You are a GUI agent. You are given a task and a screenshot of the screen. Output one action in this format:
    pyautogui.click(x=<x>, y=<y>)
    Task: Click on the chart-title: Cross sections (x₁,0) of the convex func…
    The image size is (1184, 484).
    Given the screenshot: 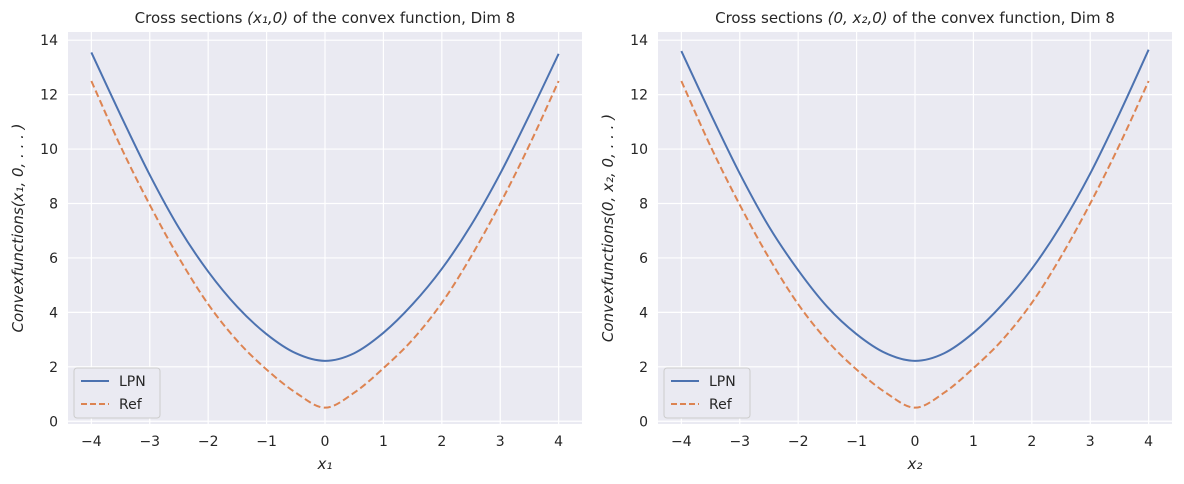 What is the action you would take?
    pyautogui.click(x=325, y=18)
    